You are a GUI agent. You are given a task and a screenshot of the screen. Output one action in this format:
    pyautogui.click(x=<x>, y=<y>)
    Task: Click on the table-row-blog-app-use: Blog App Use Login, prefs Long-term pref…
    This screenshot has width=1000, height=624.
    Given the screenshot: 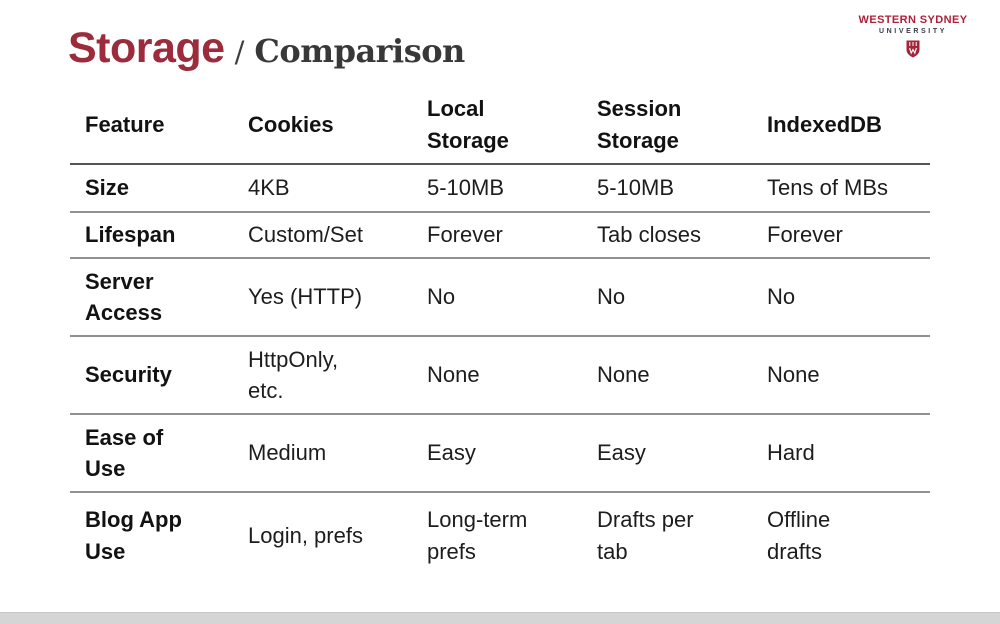 What is the action you would take?
    pyautogui.click(x=500, y=535)
    